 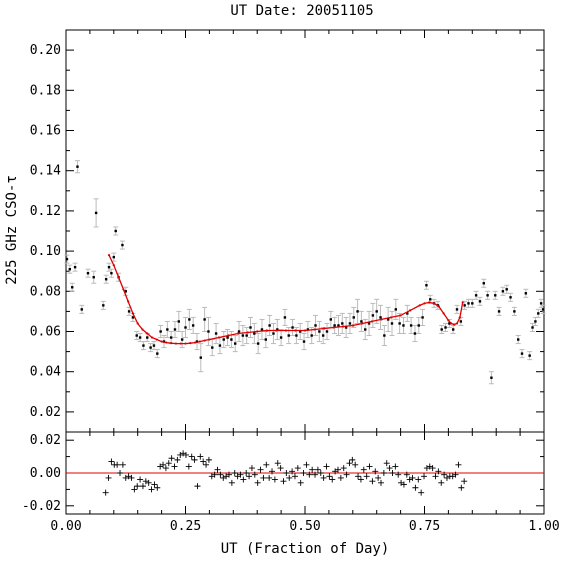 What do you see at coordinates (543, 526) in the screenshot?
I see `x-tick-label: 1.00` at bounding box center [543, 526].